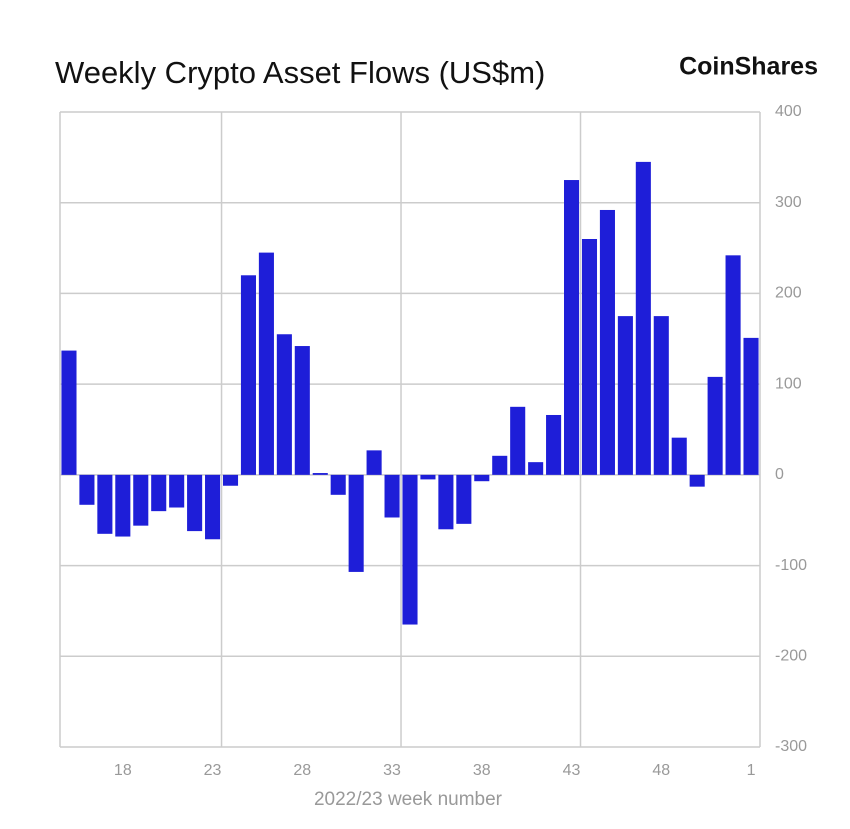 The image size is (850, 829). I want to click on x-tick-label: 23, so click(213, 770).